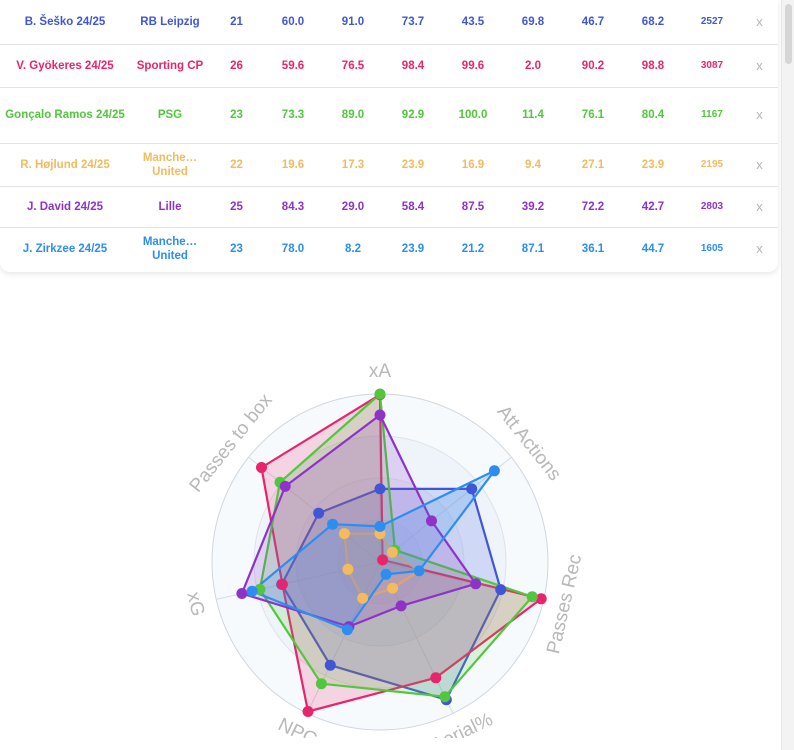  I want to click on team-cell: Lille, so click(170, 207).